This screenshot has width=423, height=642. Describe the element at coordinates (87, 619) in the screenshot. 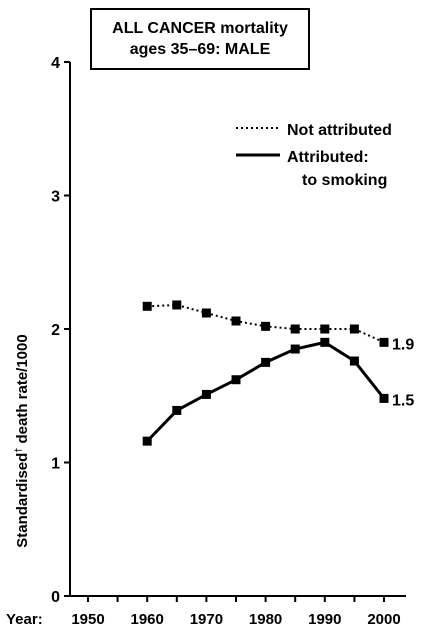

I see `x-tick-label: 1950` at that location.